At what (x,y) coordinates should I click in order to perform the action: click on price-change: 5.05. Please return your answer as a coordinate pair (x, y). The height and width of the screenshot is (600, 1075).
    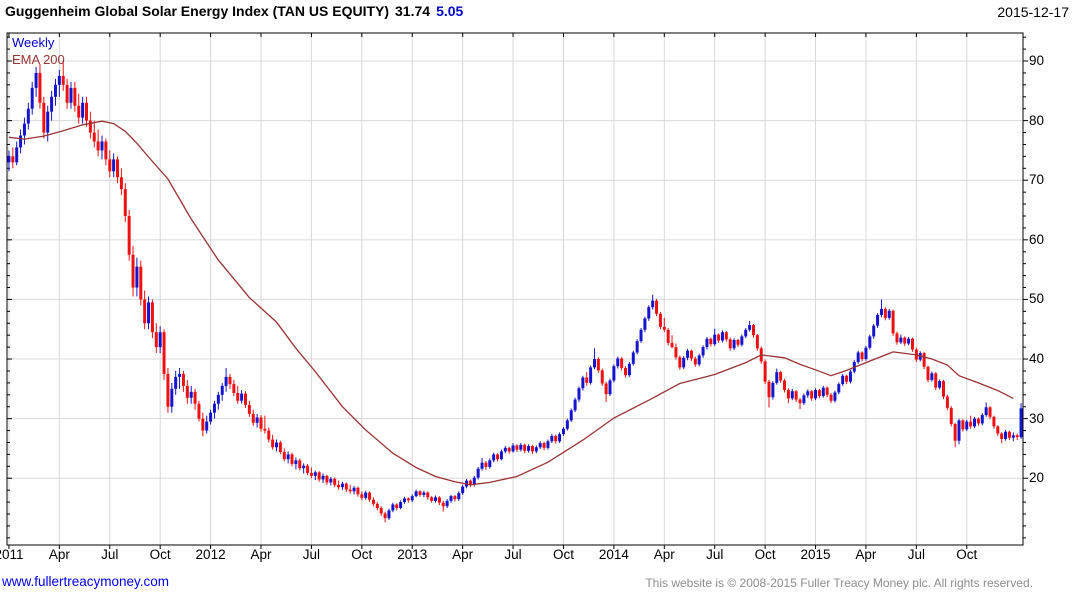
    Looking at the image, I should click on (450, 11).